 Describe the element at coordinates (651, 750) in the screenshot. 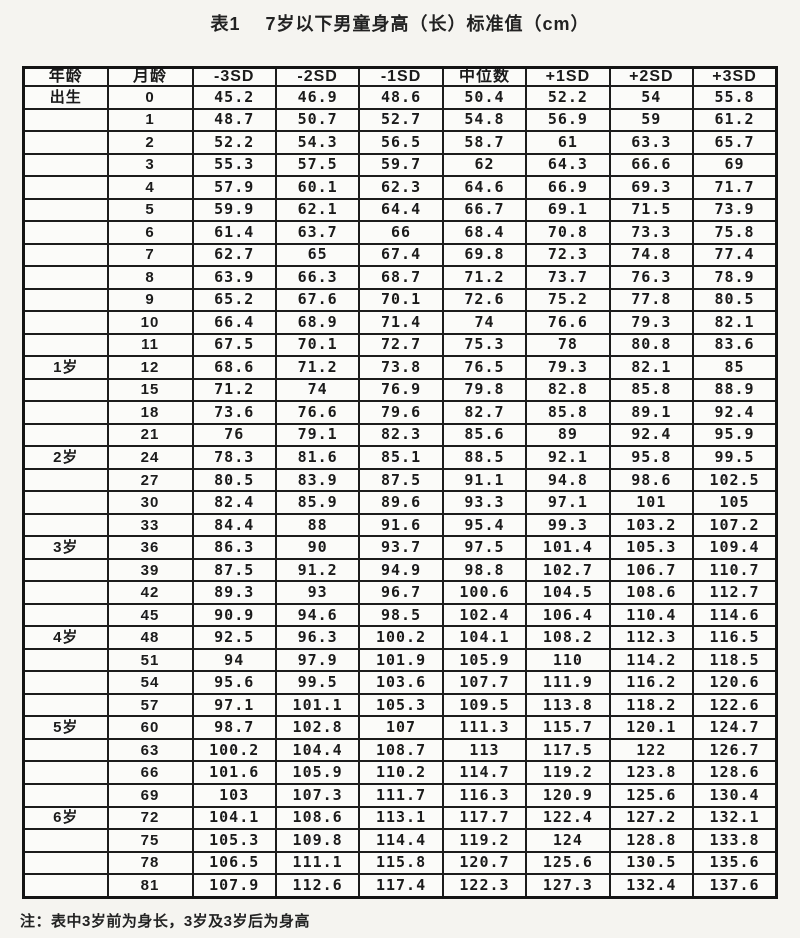

I see `value-cell: 122` at that location.